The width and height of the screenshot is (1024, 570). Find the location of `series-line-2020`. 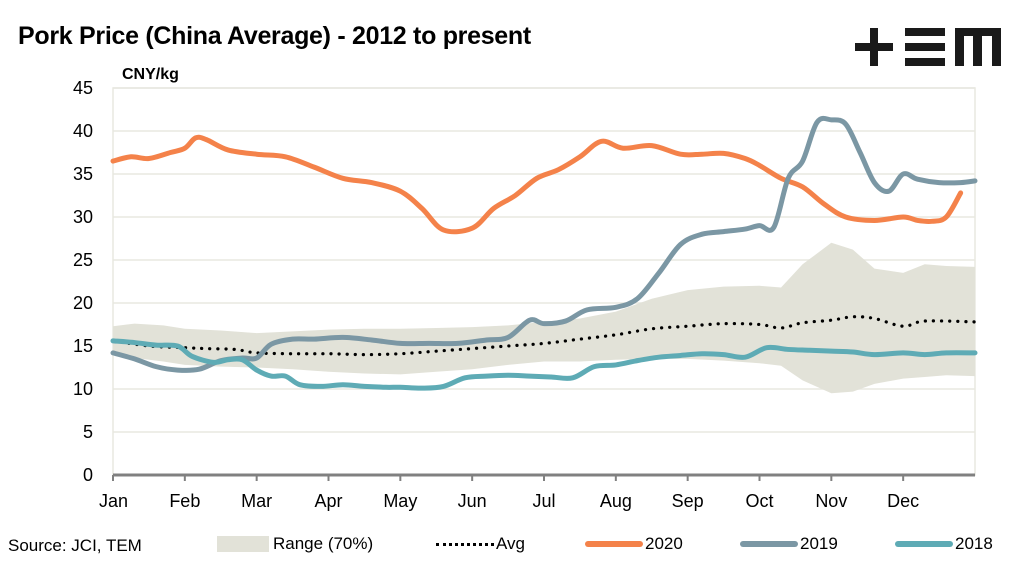

series-line-2020 is located at coordinates (537, 184).